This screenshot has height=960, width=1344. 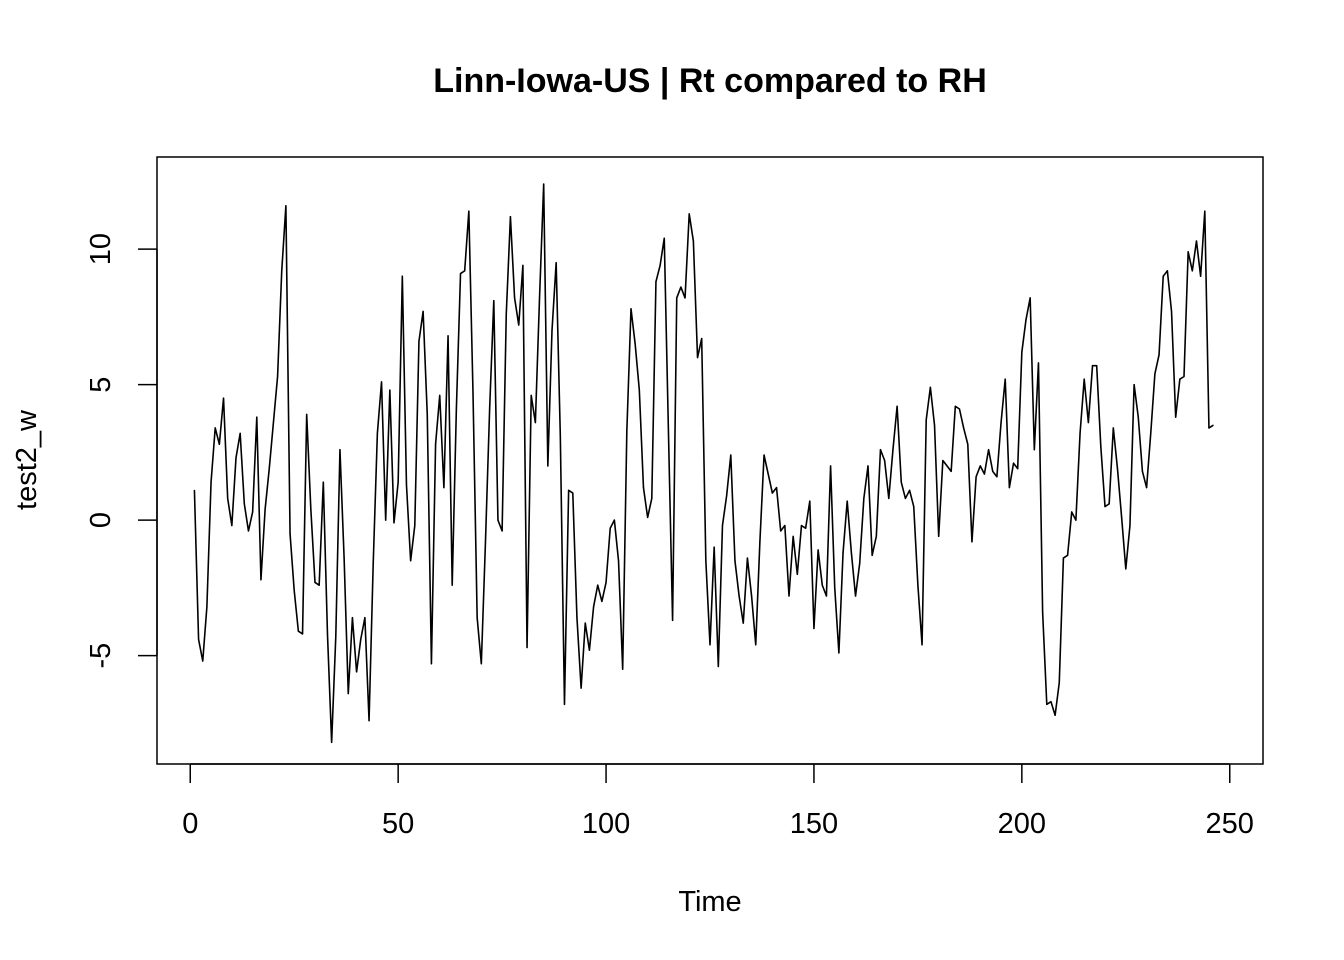 What do you see at coordinates (1230, 824) in the screenshot?
I see `x-tick-label: 250` at bounding box center [1230, 824].